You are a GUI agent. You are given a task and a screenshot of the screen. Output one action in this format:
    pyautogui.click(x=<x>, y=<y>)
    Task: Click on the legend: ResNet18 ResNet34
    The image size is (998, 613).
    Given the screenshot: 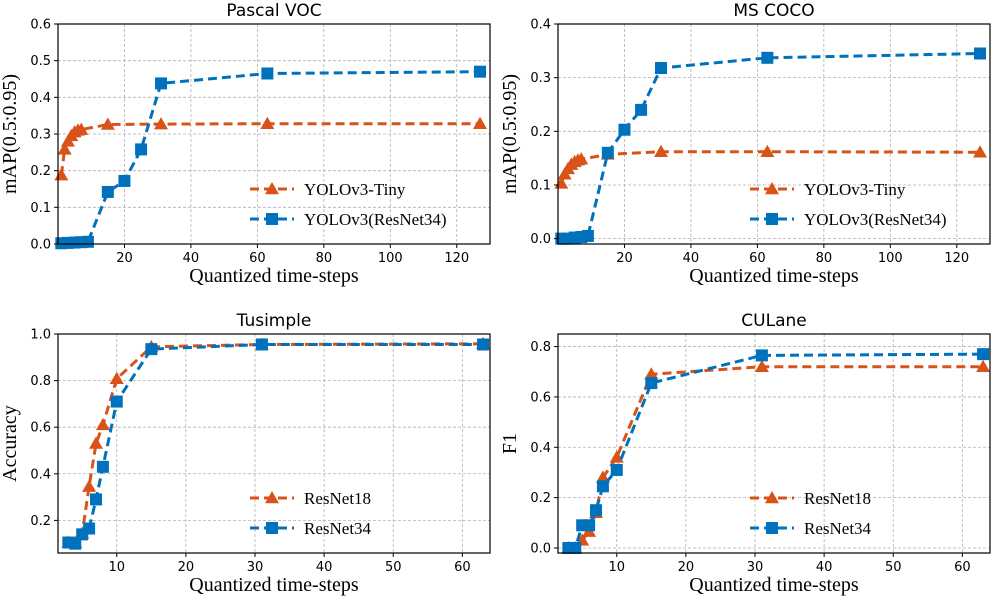 What is the action you would take?
    pyautogui.click(x=311, y=513)
    